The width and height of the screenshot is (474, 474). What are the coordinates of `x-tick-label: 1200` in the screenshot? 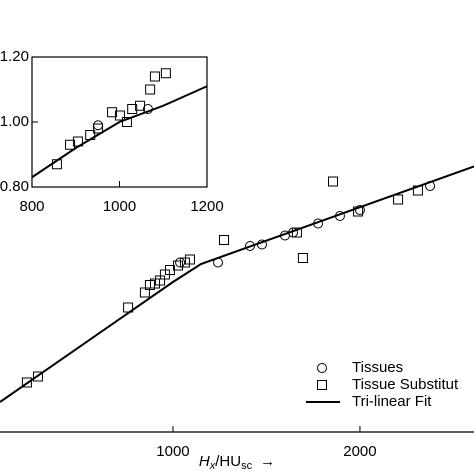 It's located at (206, 206).